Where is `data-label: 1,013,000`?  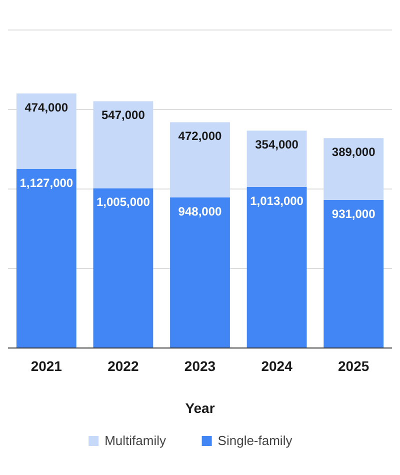 data-label: 1,013,000 is located at coordinates (277, 201).